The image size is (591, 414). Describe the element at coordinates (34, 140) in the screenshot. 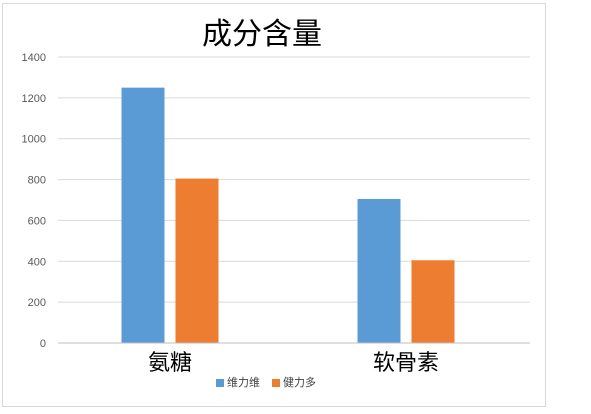

I see `y-tick-label: 1000` at that location.